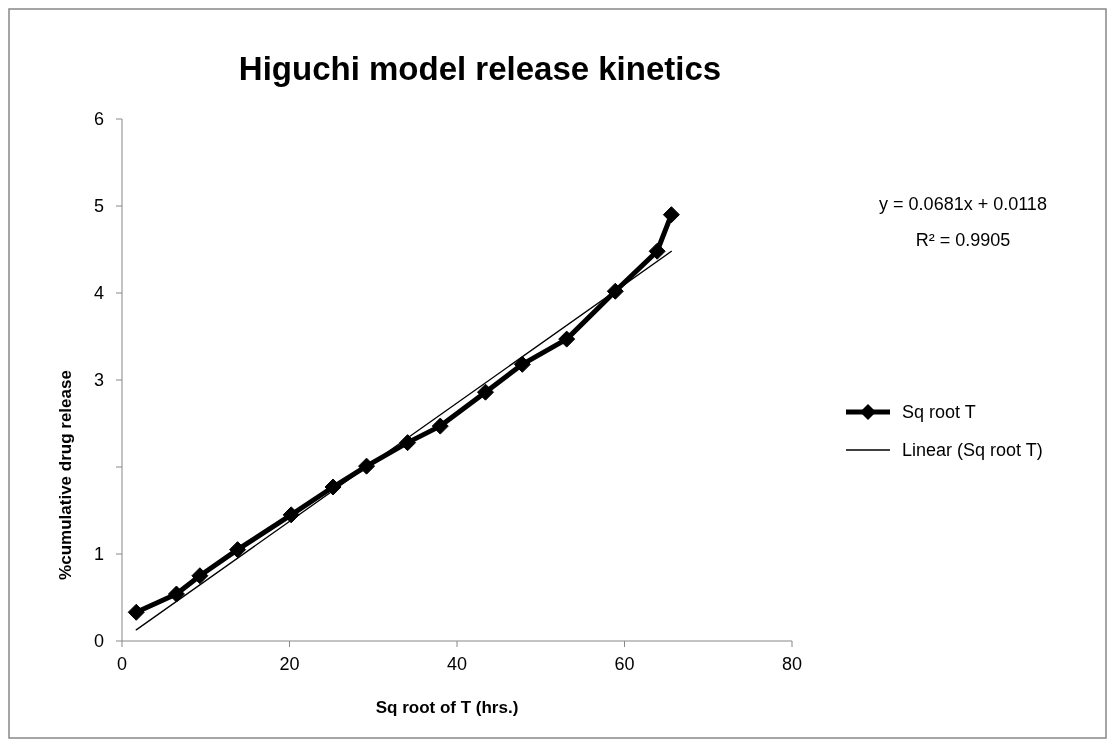  I want to click on y-tick-label: 5, so click(98, 206).